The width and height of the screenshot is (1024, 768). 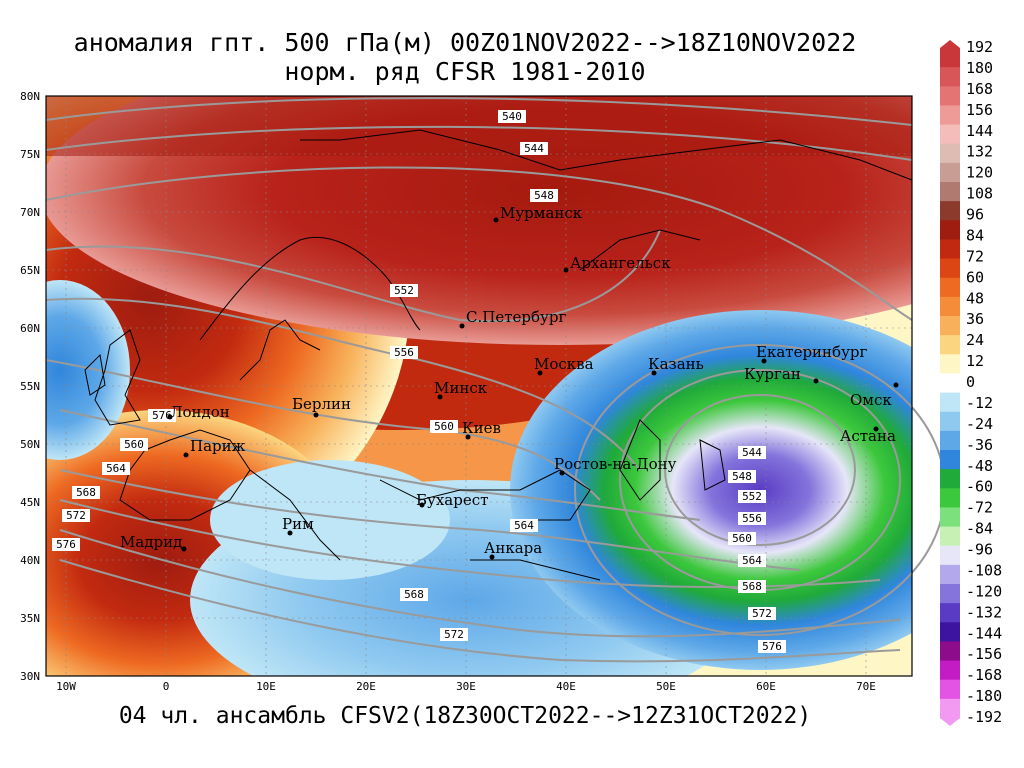 What do you see at coordinates (538, 213) in the screenshot?
I see `city-marker: Мурманск` at bounding box center [538, 213].